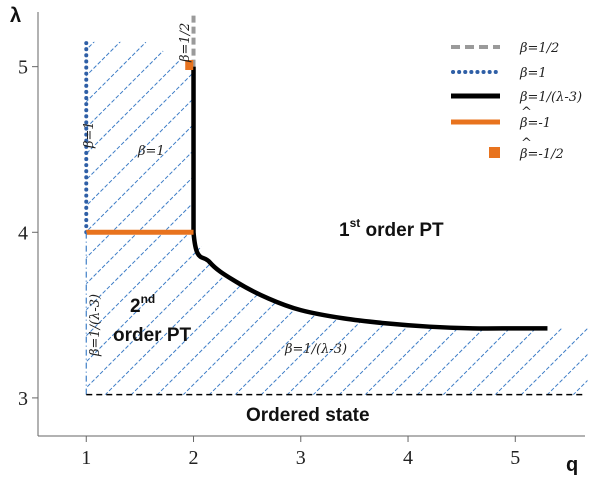 Image resolution: width=589 pixels, height=477 pixels. I want to click on beta-one-hatched-label: β=1, so click(151, 151).